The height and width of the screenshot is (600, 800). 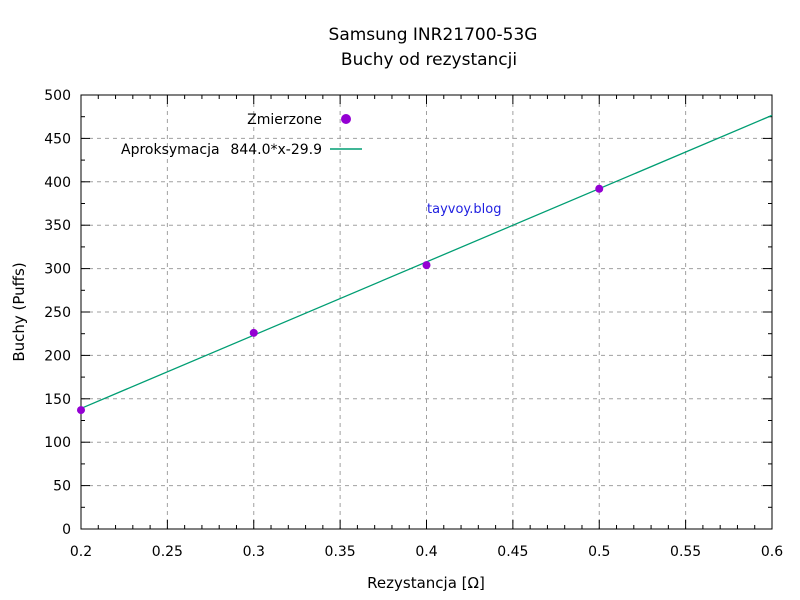 I want to click on x-tick-label: 0.6, so click(x=772, y=552).